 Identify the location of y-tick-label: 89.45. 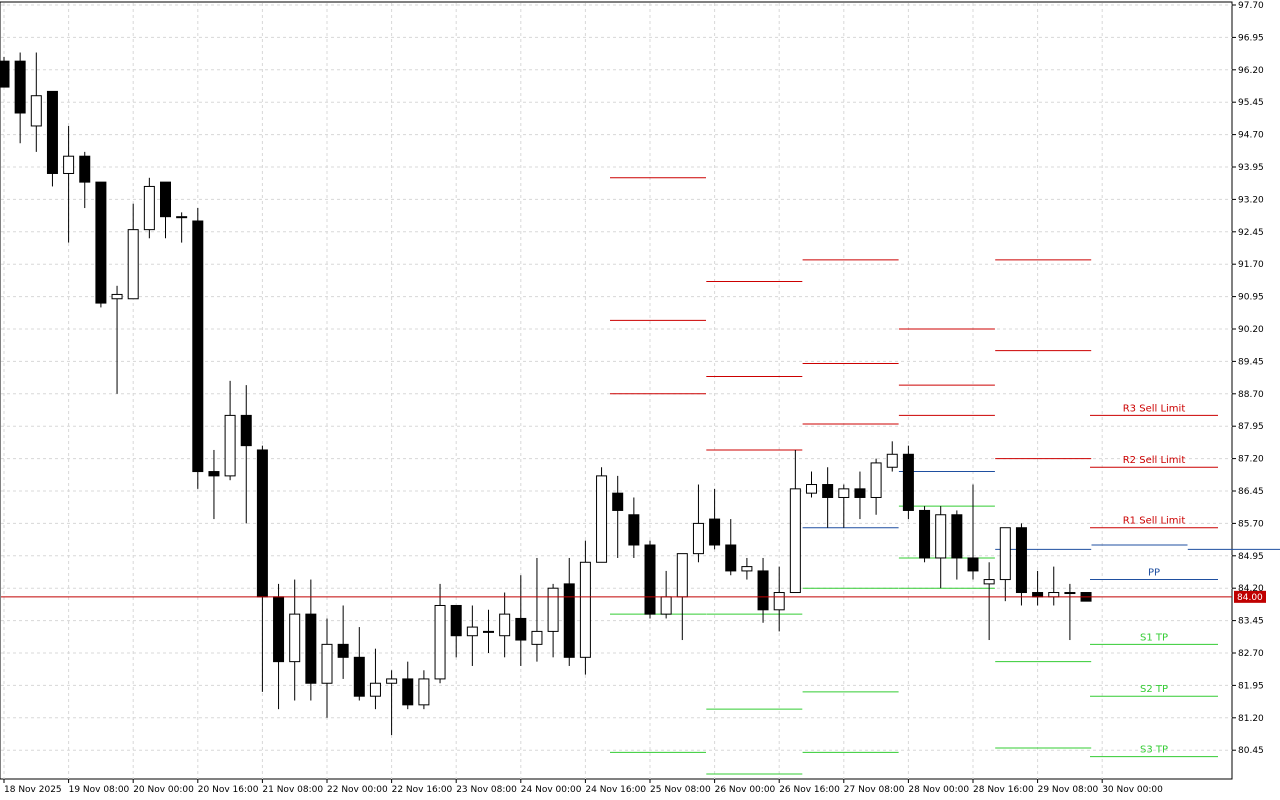
(1251, 362).